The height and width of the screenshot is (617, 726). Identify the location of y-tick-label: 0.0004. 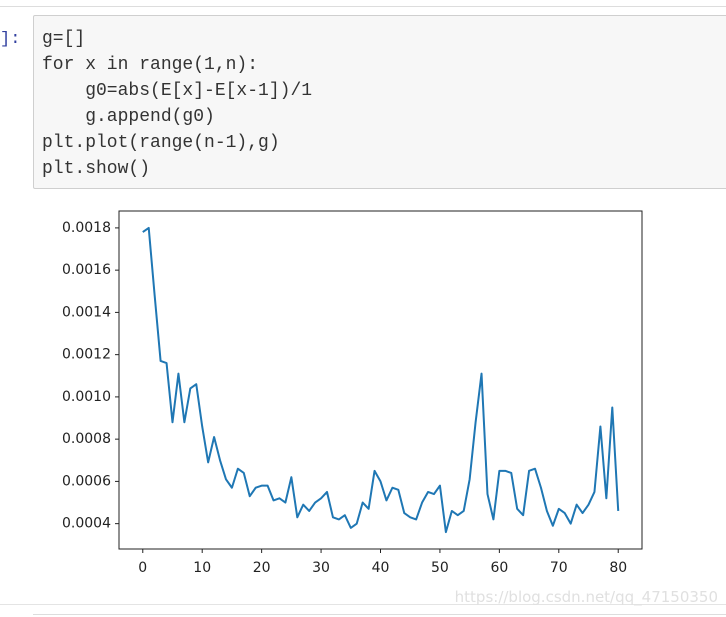
(86, 524).